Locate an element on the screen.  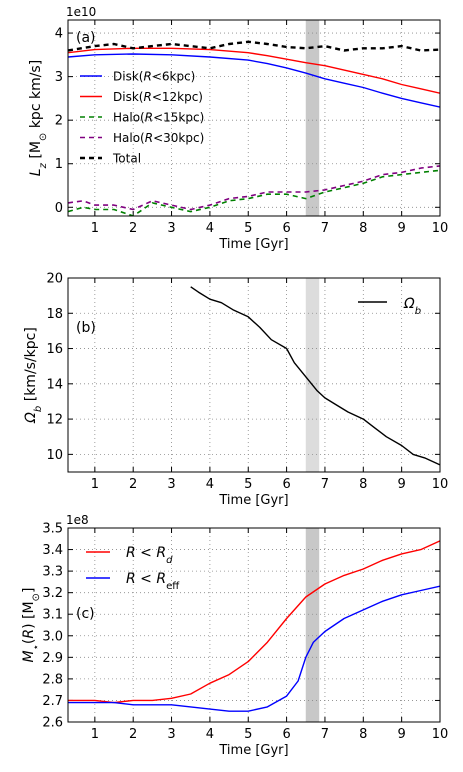
y-tick-label: 3.2 is located at coordinates (52, 593).